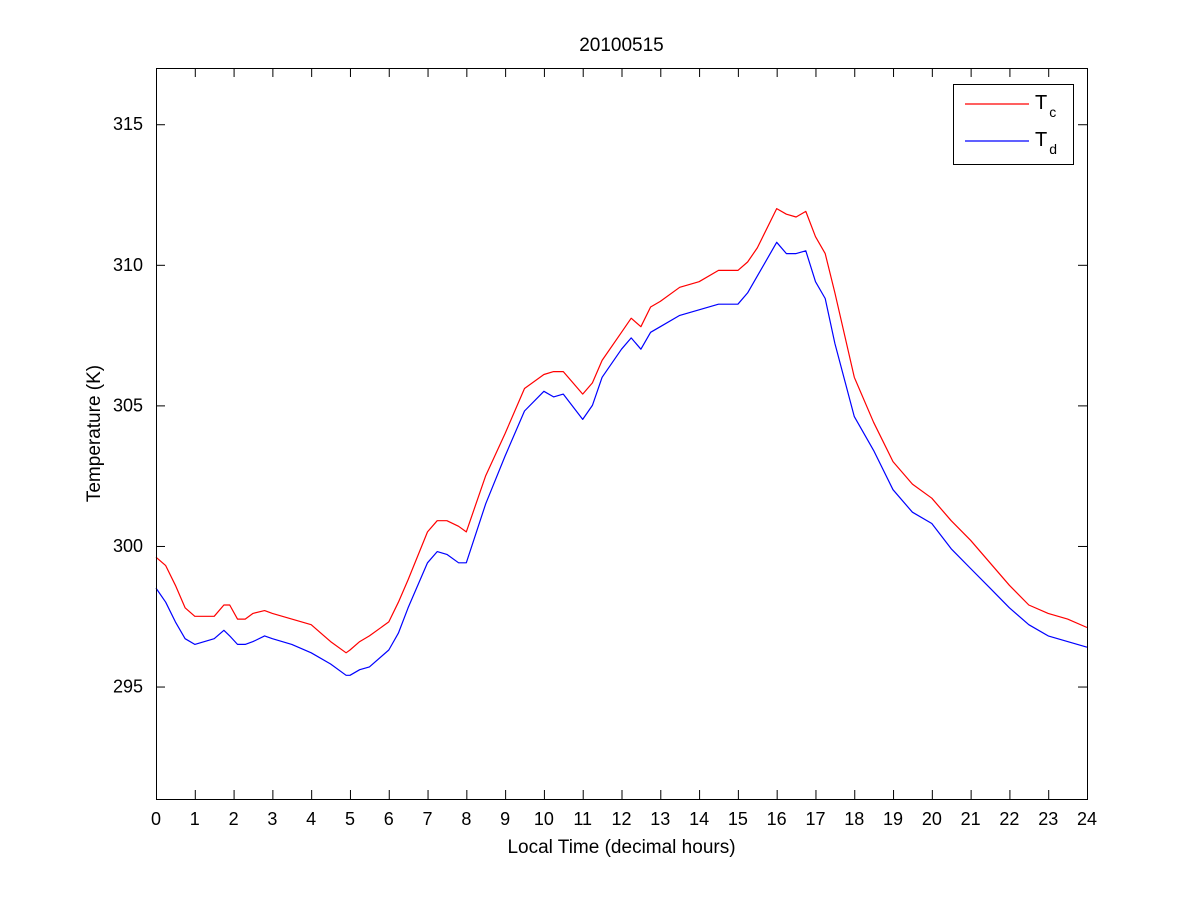  Describe the element at coordinates (128, 546) in the screenshot. I see `y-tick-label: 300` at that location.